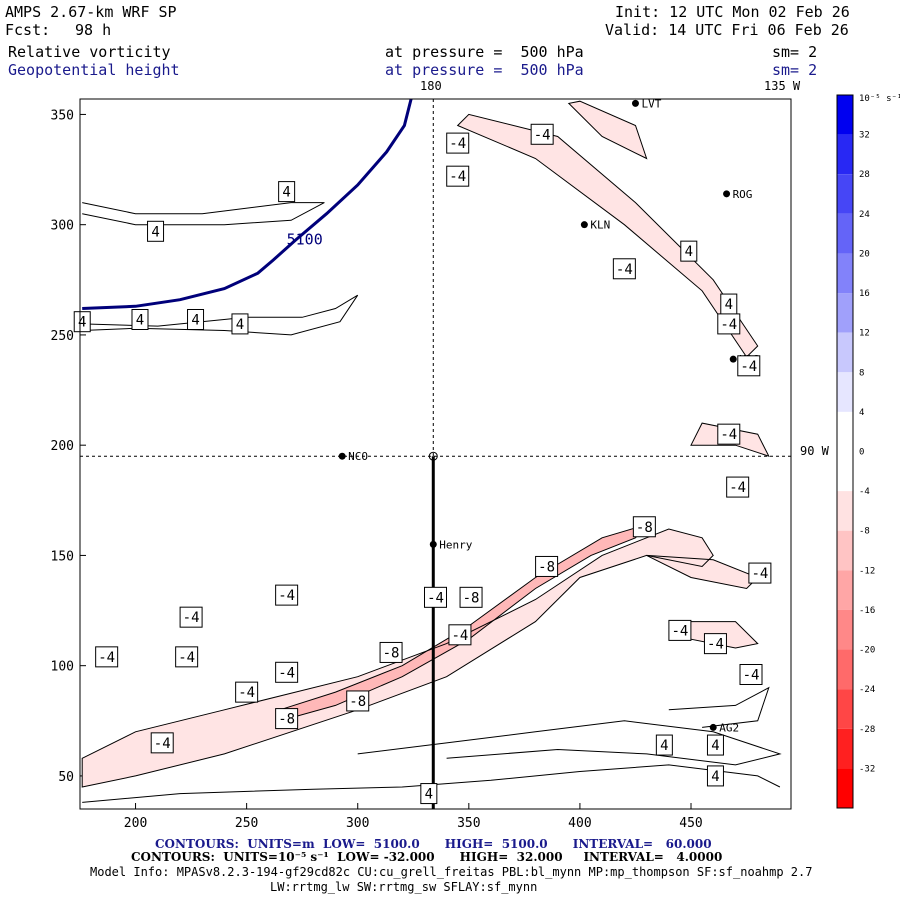 The image size is (900, 900). What do you see at coordinates (91, 12) in the screenshot?
I see `model-title: AMPS 2.67-km WRF SP` at bounding box center [91, 12].